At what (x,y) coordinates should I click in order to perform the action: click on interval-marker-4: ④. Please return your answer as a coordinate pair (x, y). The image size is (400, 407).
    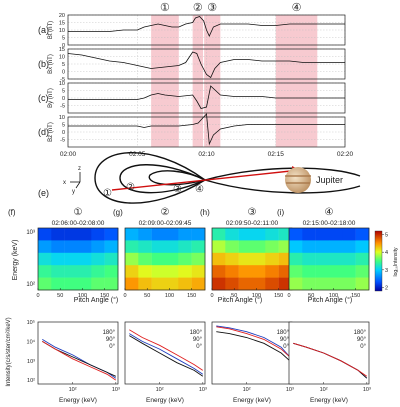
    Looking at the image, I should click on (297, 8).